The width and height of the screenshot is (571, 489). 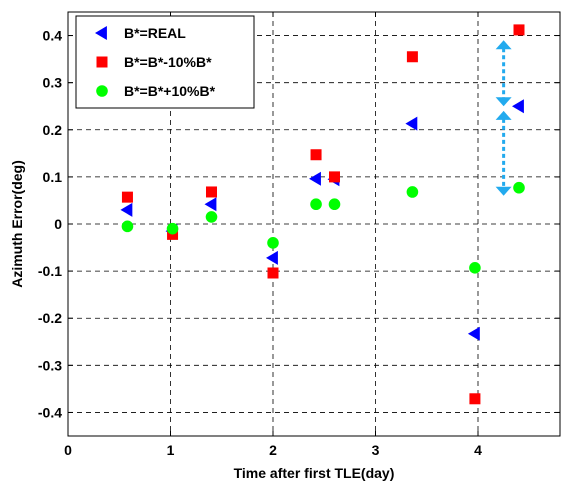 I want to click on legend-label-1: B*=REAL, so click(x=155, y=33).